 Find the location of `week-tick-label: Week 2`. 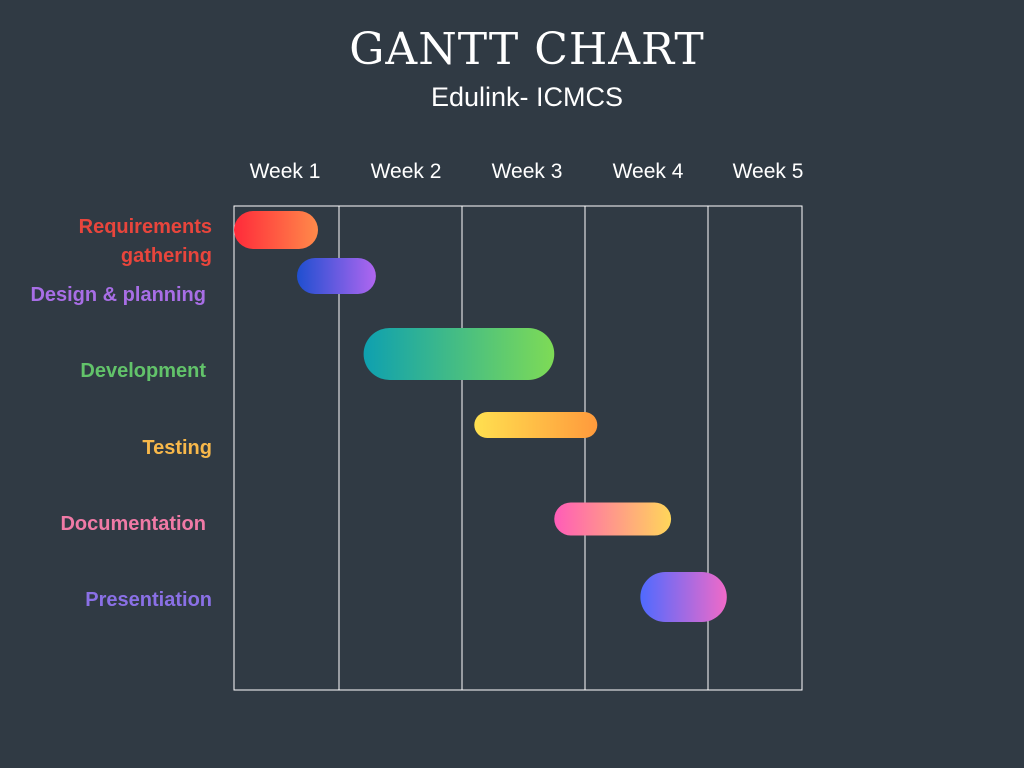

week-tick-label: Week 2 is located at coordinates (406, 171).